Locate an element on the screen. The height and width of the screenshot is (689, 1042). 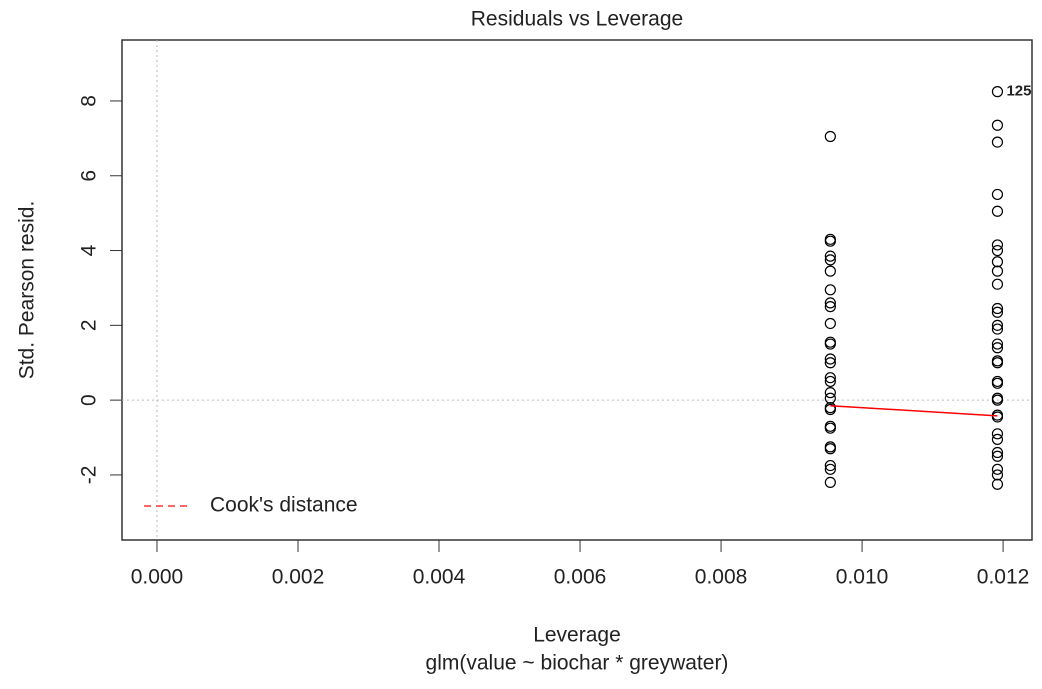
y-tick-label: 4 is located at coordinates (89, 250).